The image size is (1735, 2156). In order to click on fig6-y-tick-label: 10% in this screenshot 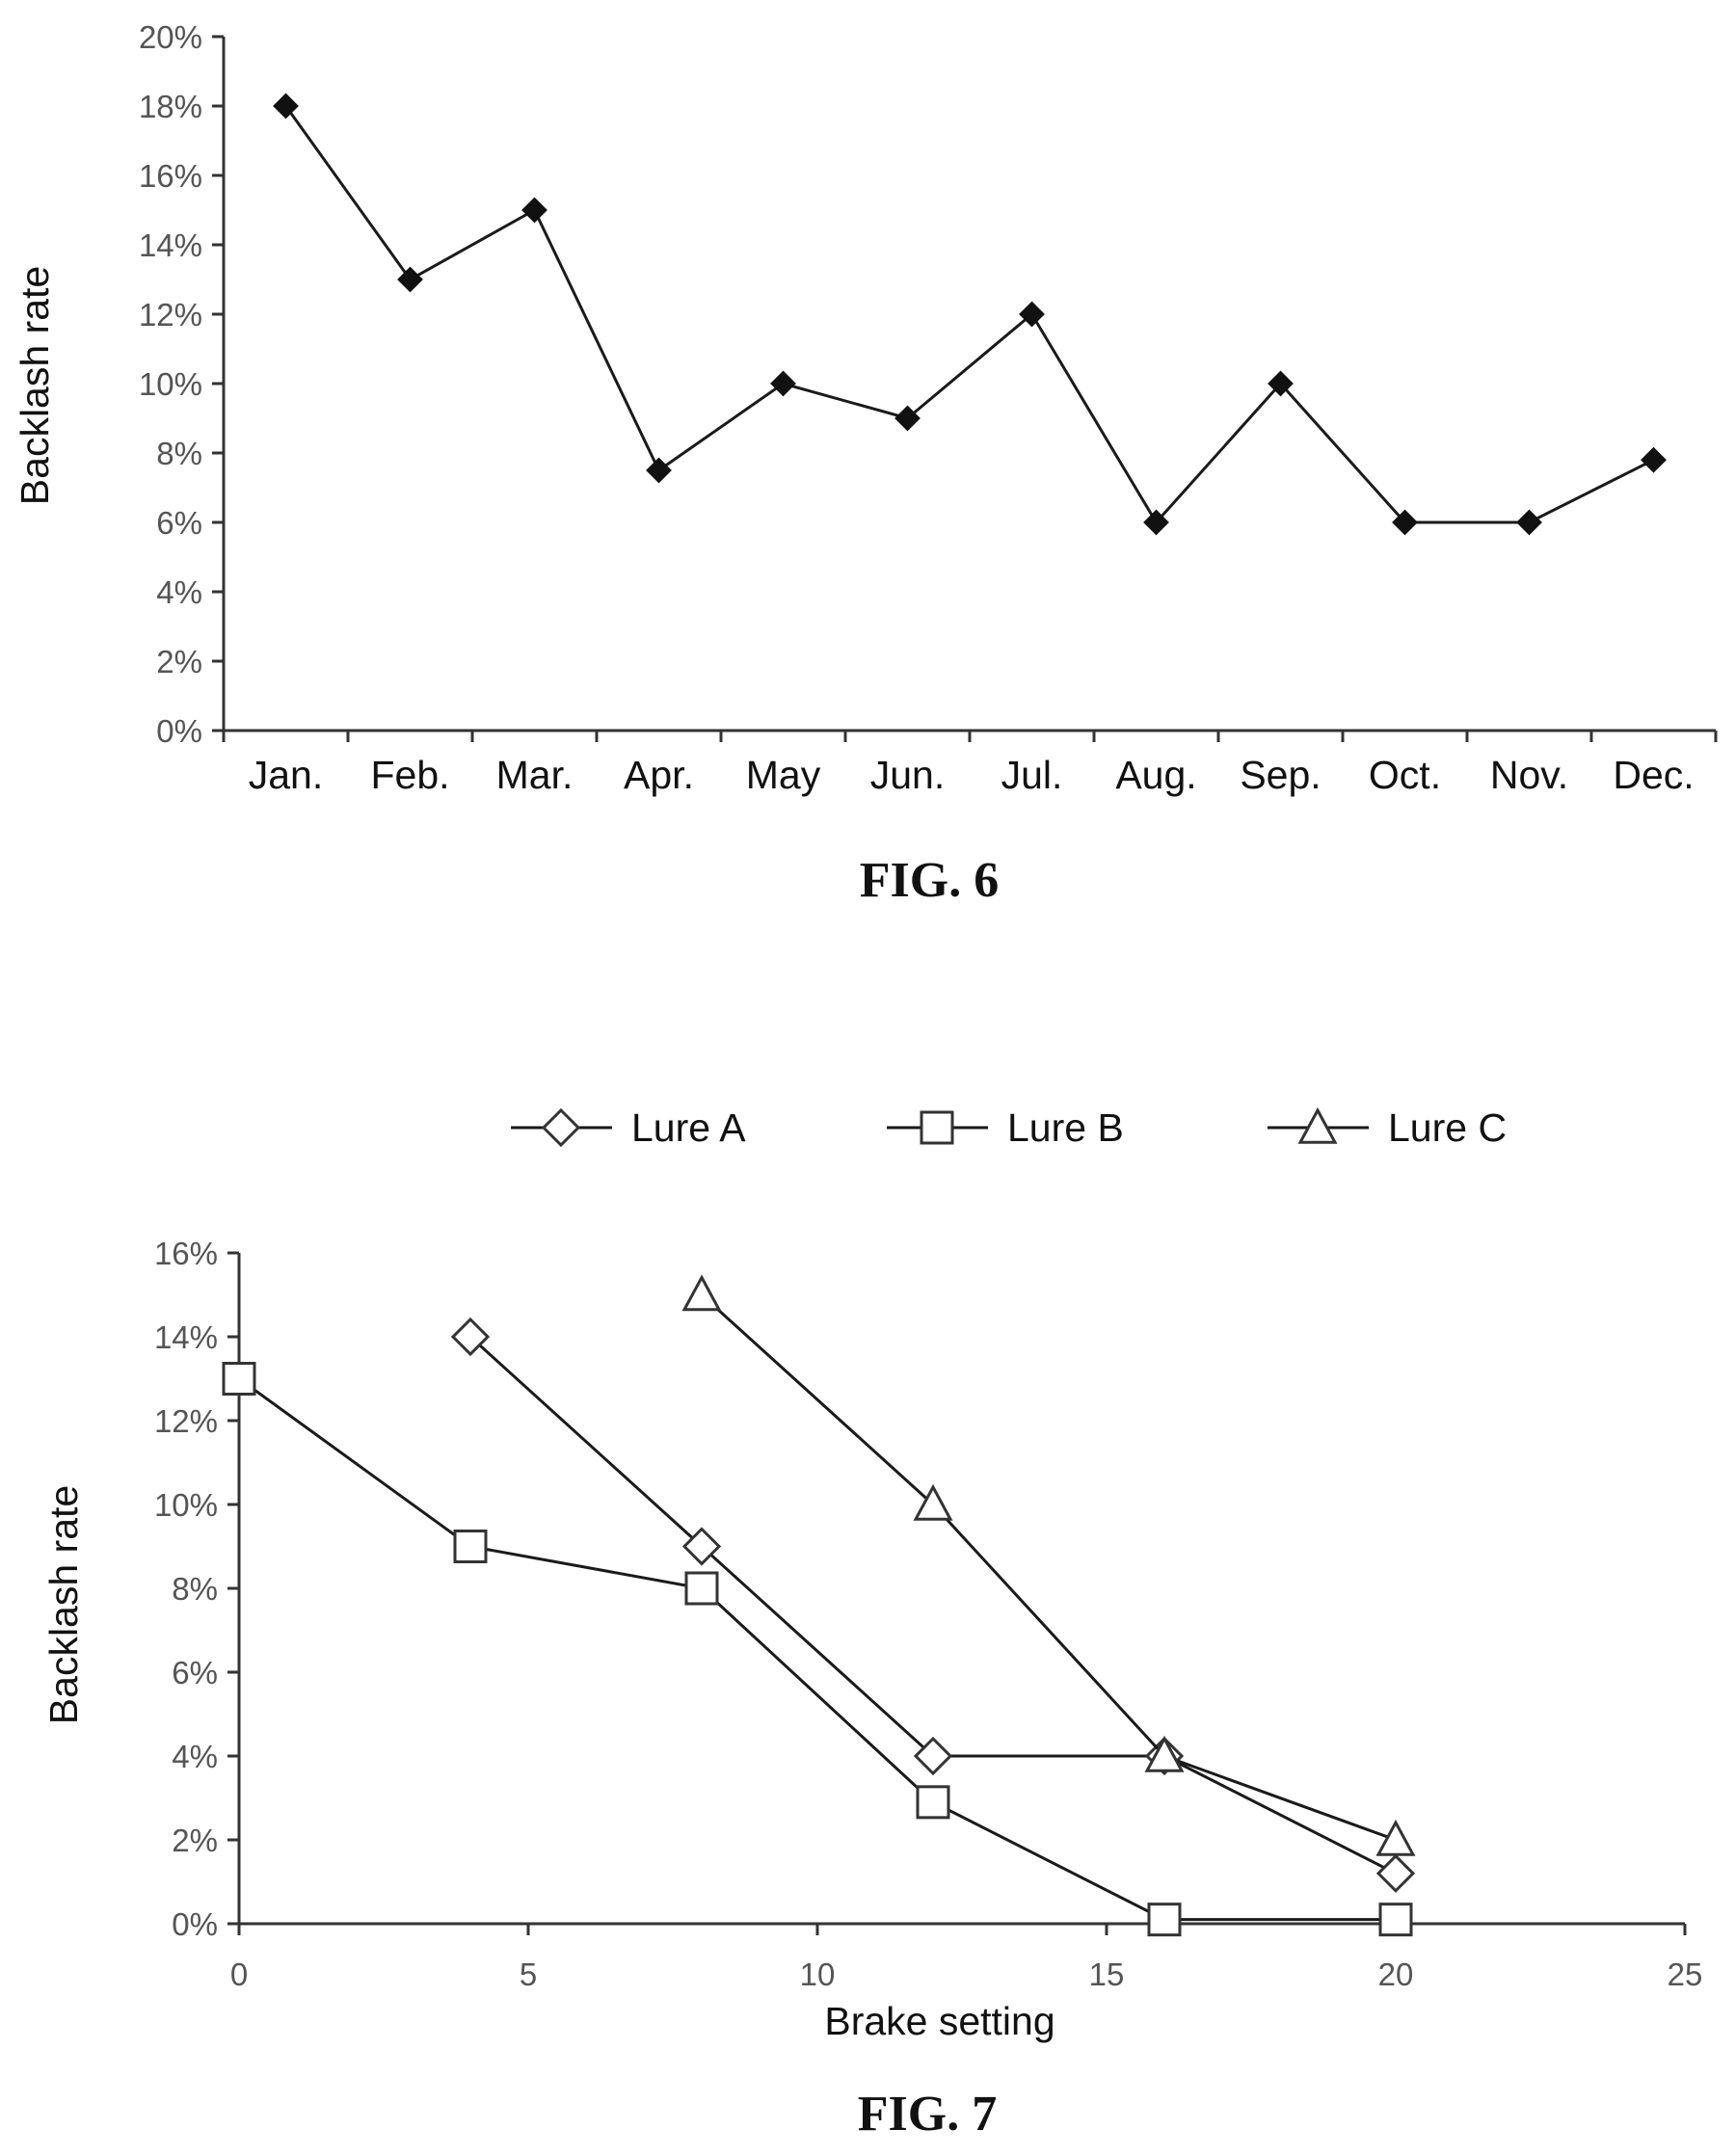, I will do `click(170, 384)`.